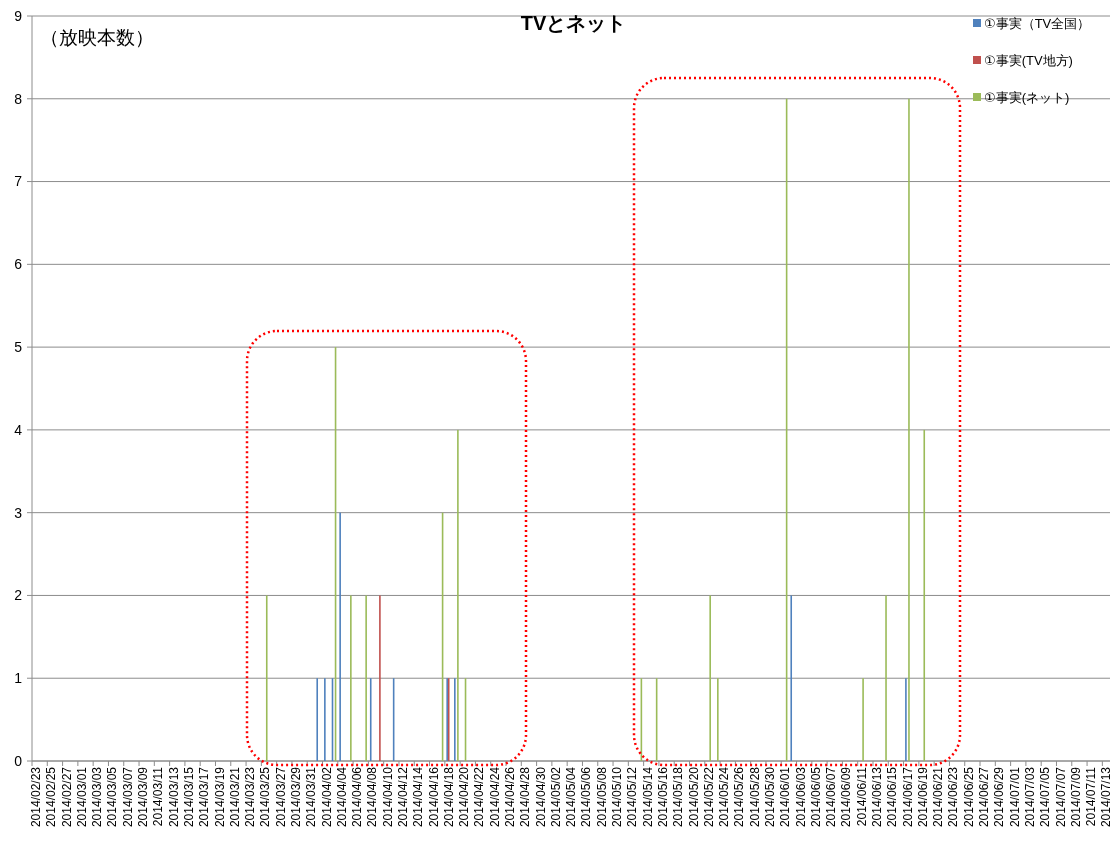 This screenshot has width=1119, height=848. Describe the element at coordinates (18, 512) in the screenshot. I see `y-tick-label: 3` at that location.